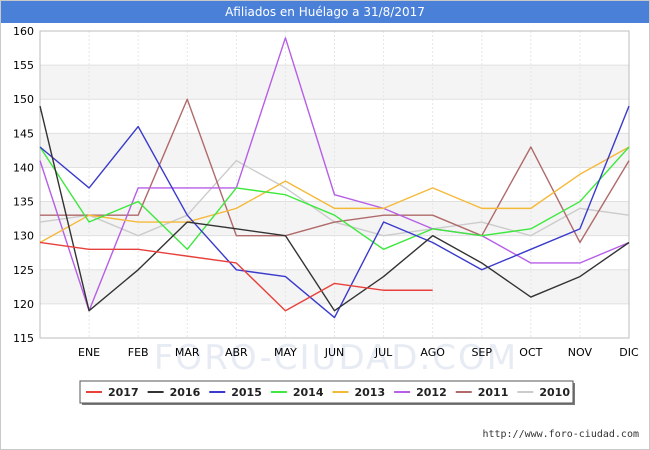  I want to click on x-tick-label: ENE, so click(89, 352).